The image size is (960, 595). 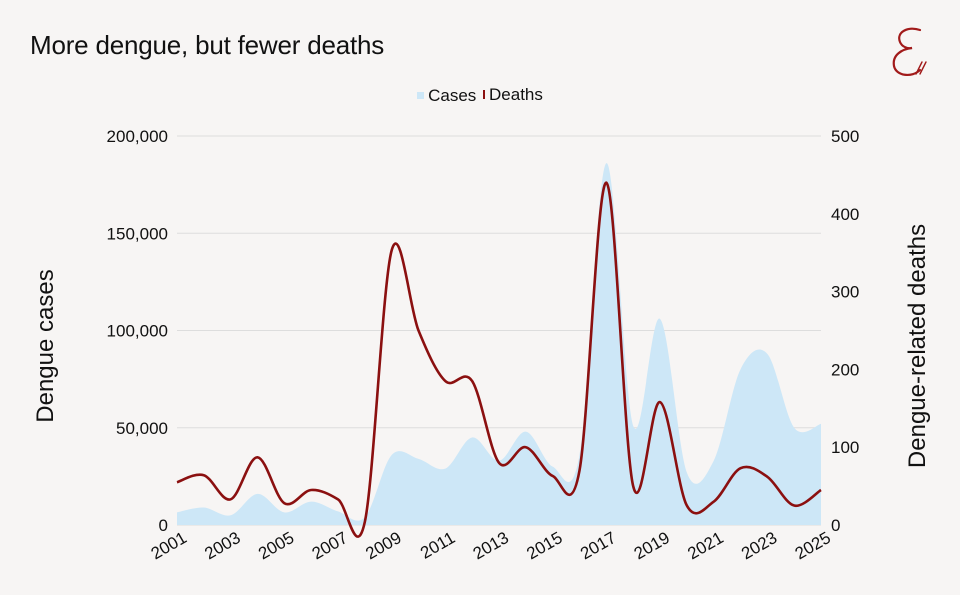 What do you see at coordinates (207, 45) in the screenshot?
I see `chart-title: More dengue, but fewer deaths` at bounding box center [207, 45].